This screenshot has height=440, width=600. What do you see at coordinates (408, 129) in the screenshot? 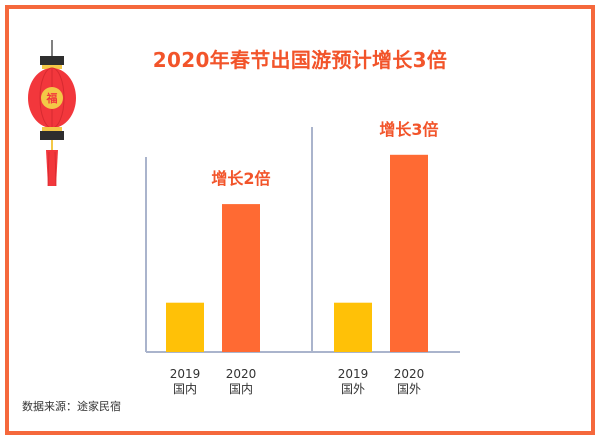
I see `growth-annotation: 增长3倍` at bounding box center [408, 129].